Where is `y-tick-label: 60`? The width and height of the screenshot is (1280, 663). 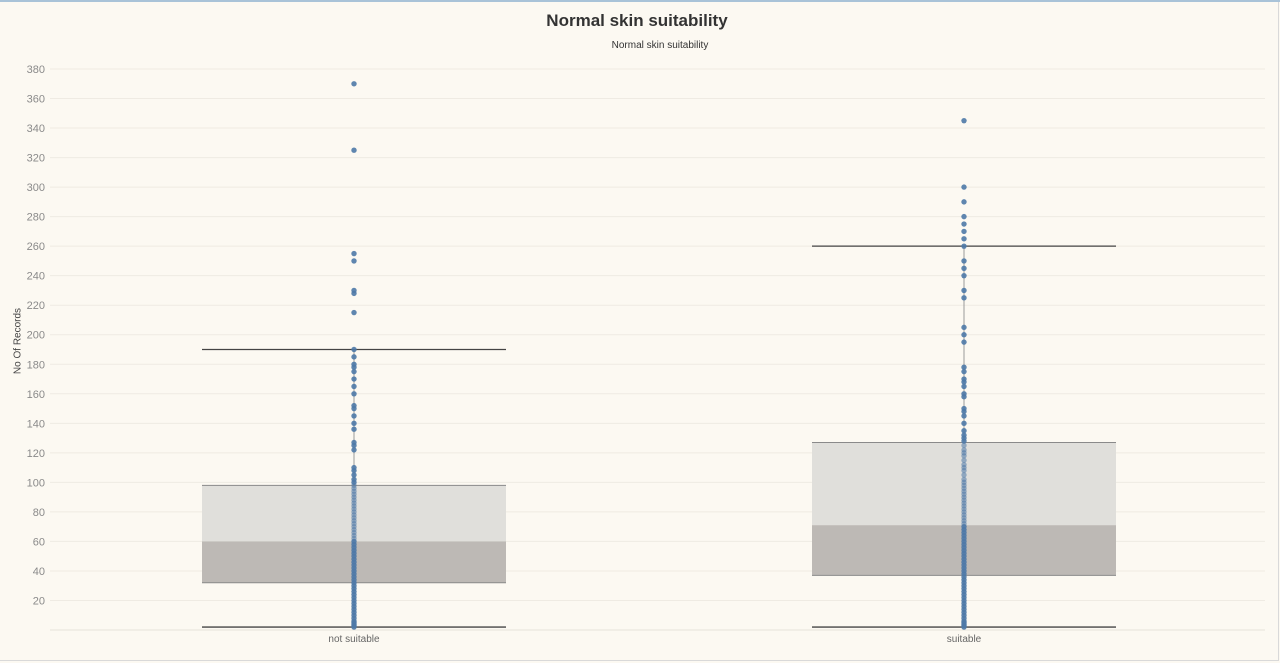 y-tick-label: 60 is located at coordinates (39, 542).